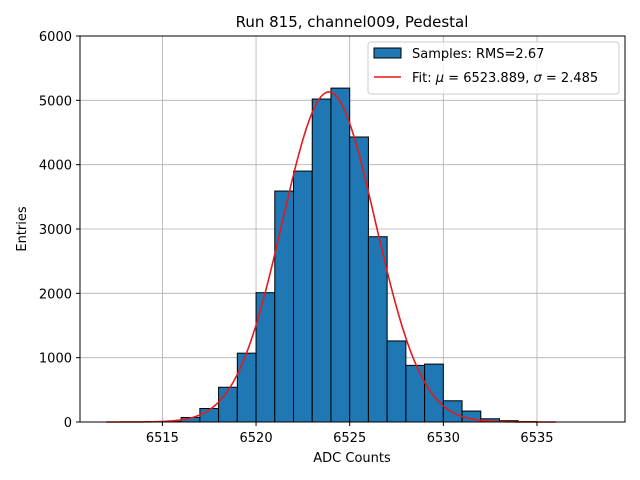  I want to click on legend-fit-sigma-value: = 2.485, so click(570, 78).